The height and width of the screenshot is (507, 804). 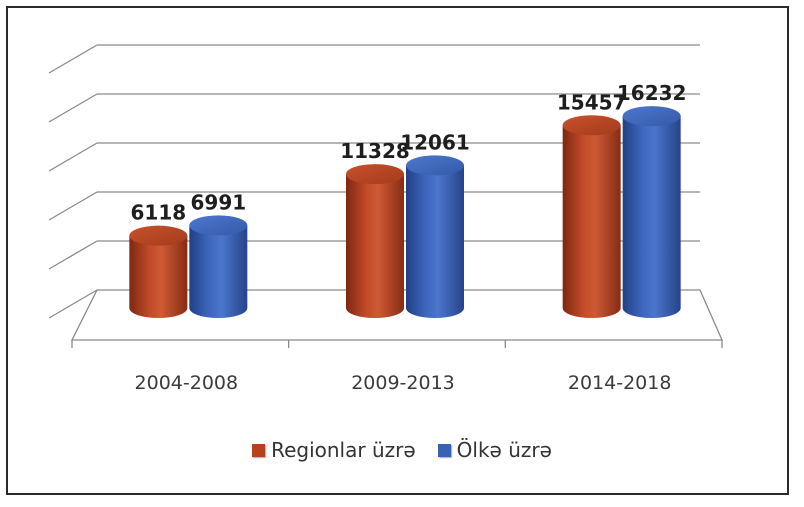 What do you see at coordinates (187, 383) in the screenshot?
I see `category-label-2004-2008: 2004-2008` at bounding box center [187, 383].